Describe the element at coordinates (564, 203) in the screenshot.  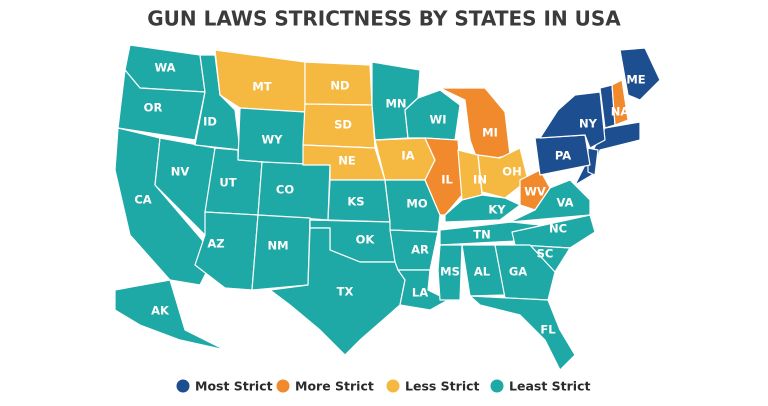
I see `state-label: VA` at that location.